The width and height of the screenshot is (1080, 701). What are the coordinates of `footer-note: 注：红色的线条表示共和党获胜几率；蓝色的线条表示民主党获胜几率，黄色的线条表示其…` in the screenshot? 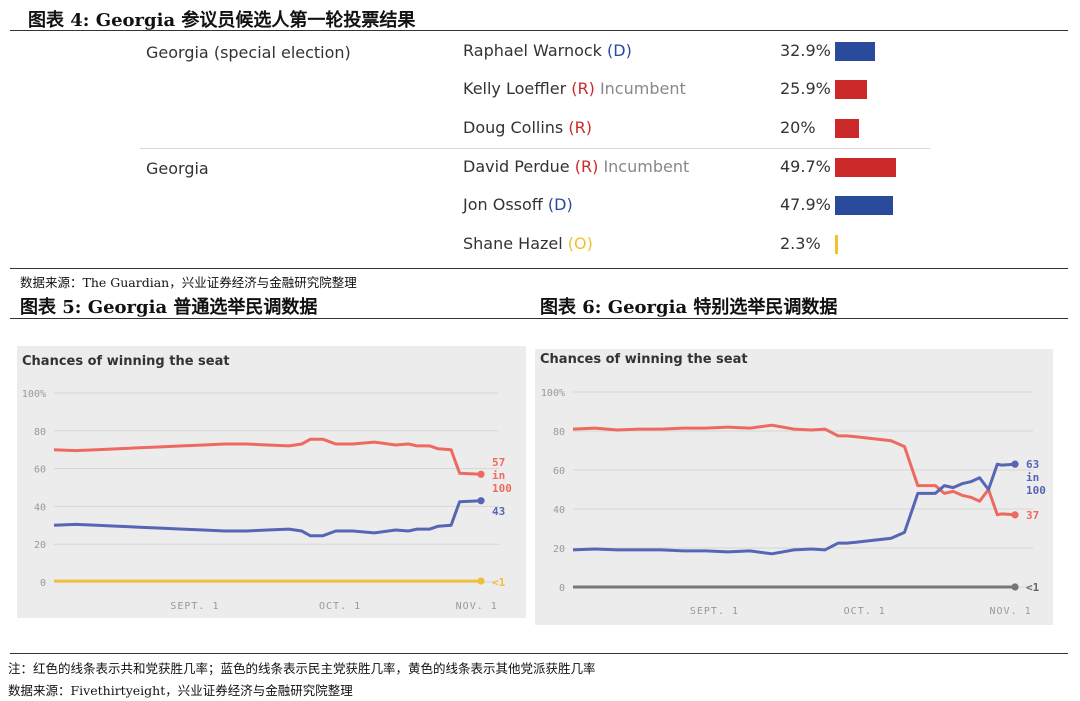 It's located at (302, 668).